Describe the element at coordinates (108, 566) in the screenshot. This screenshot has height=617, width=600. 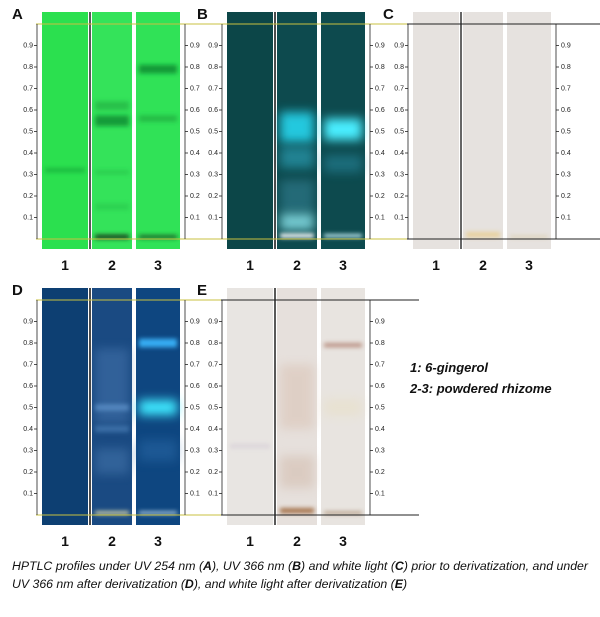
I see `caption-part: HPTLC profiles under UV 254 nm (` at that location.